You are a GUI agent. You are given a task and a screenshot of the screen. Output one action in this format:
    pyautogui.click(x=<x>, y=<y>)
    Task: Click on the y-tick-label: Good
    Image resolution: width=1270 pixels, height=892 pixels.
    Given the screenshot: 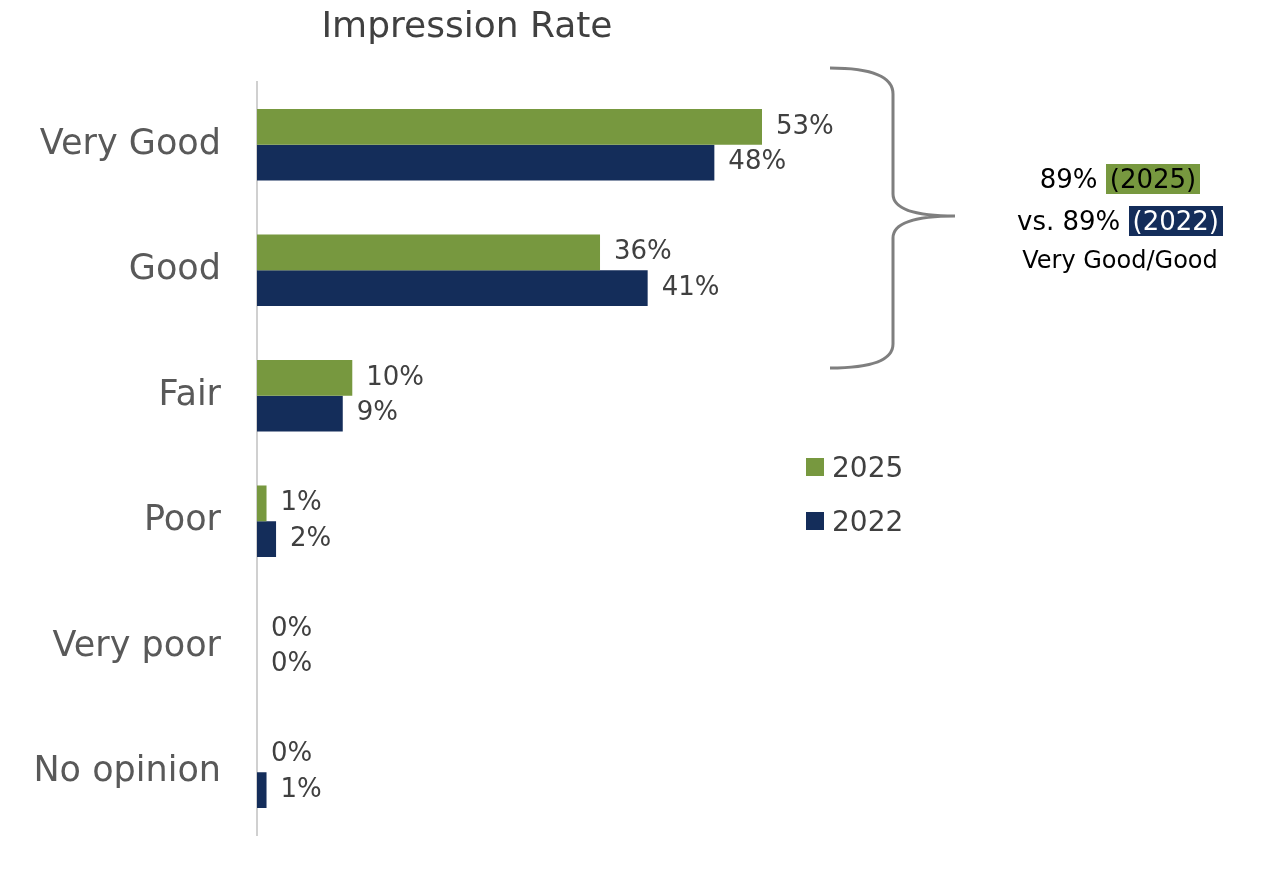 What is the action you would take?
    pyautogui.click(x=174, y=267)
    